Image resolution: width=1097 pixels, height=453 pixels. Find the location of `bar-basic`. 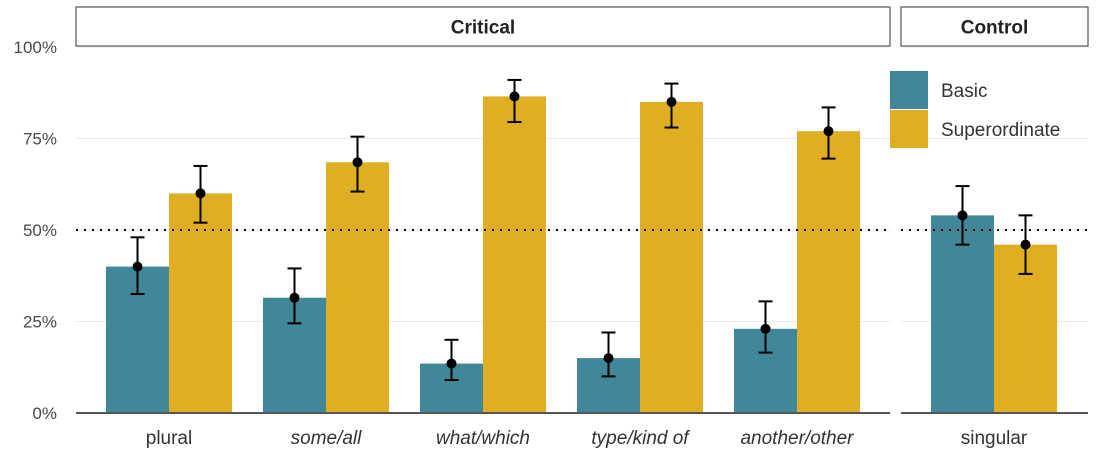

bar-basic is located at coordinates (962, 314).